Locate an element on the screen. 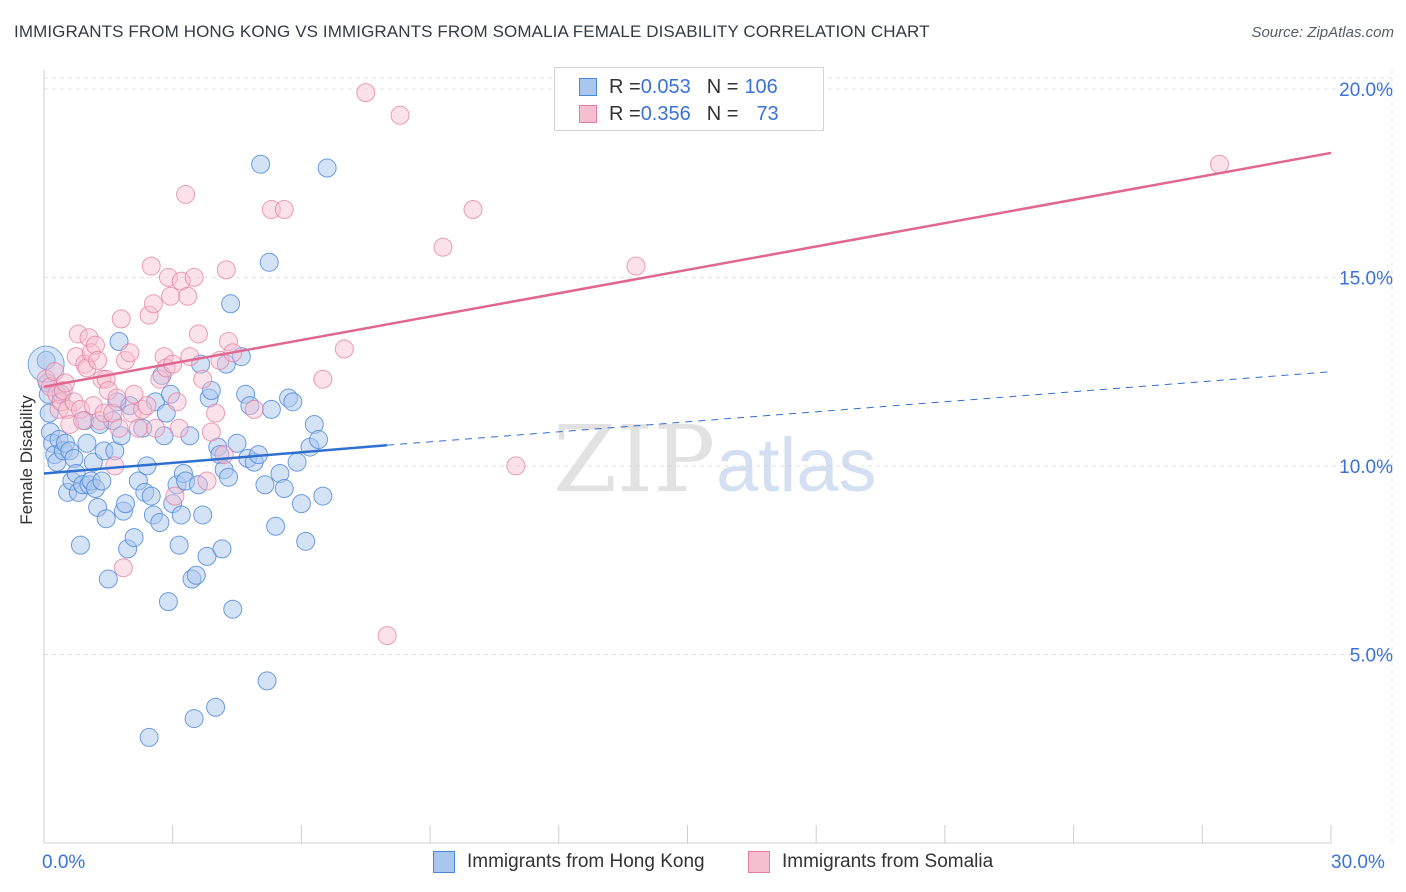  series-hong-kong-points is located at coordinates (182, 450).